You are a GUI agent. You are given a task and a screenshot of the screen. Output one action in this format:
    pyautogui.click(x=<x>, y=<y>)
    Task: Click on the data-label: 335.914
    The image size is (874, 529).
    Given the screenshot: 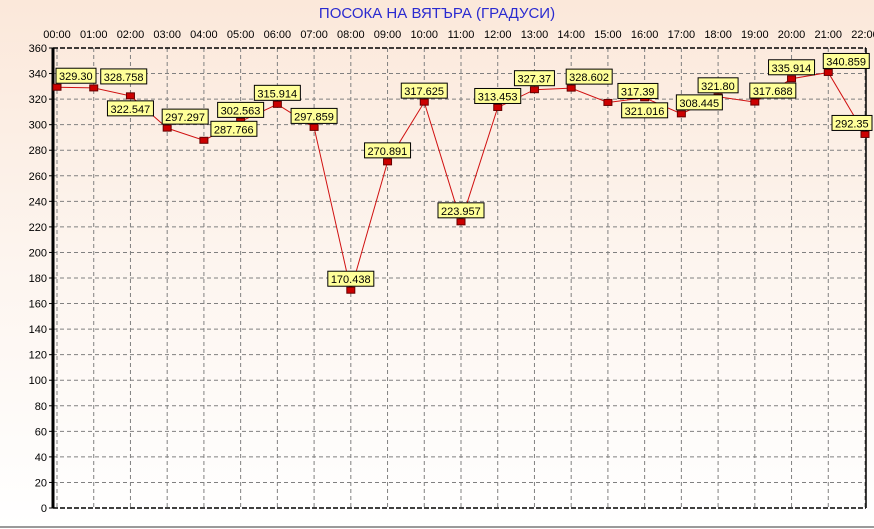 What is the action you would take?
    pyautogui.click(x=792, y=69)
    